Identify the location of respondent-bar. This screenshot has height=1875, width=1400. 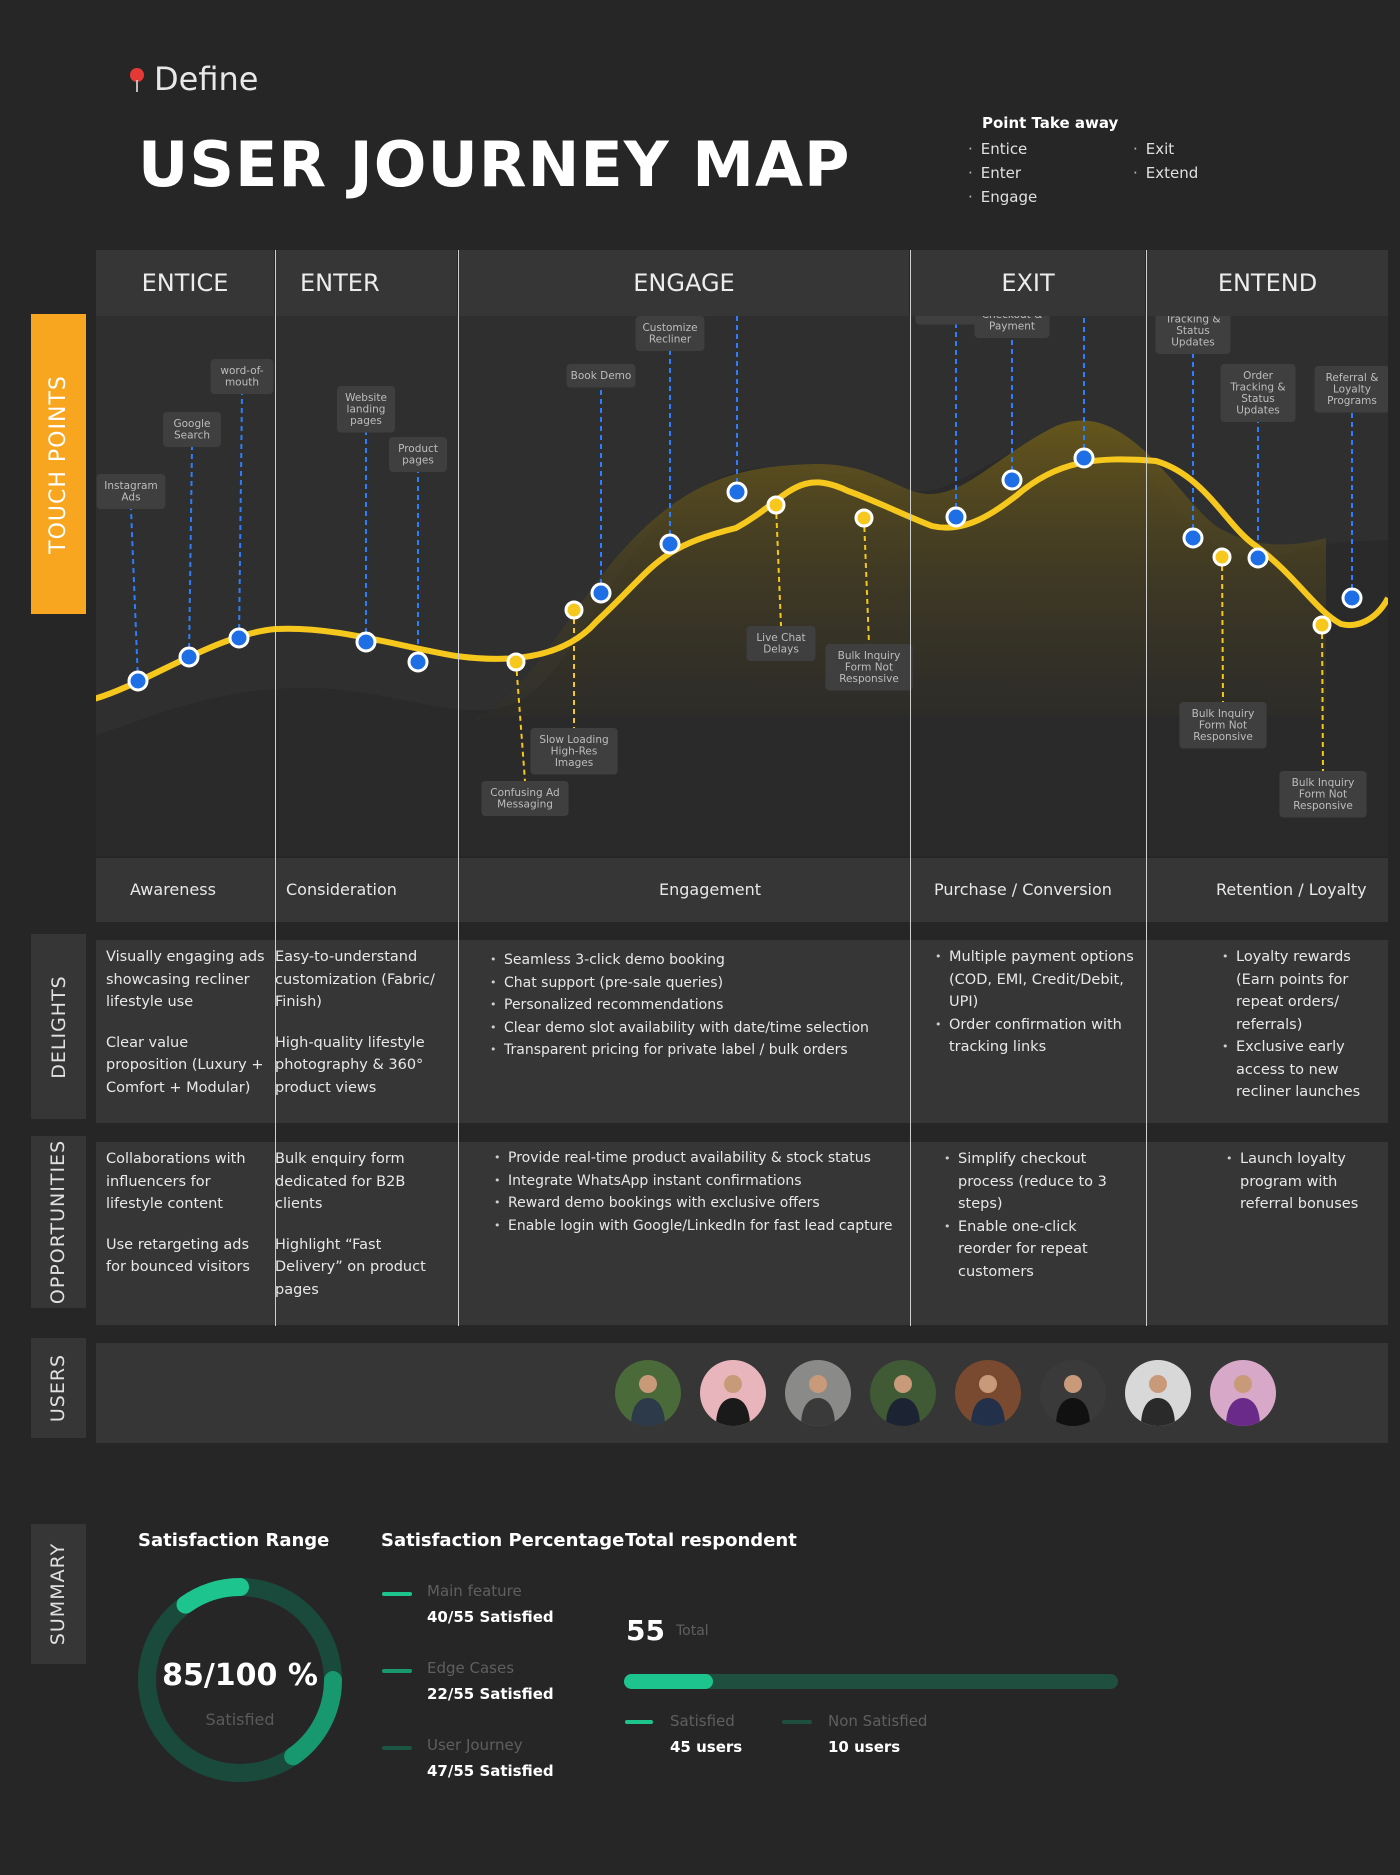
(871, 1681).